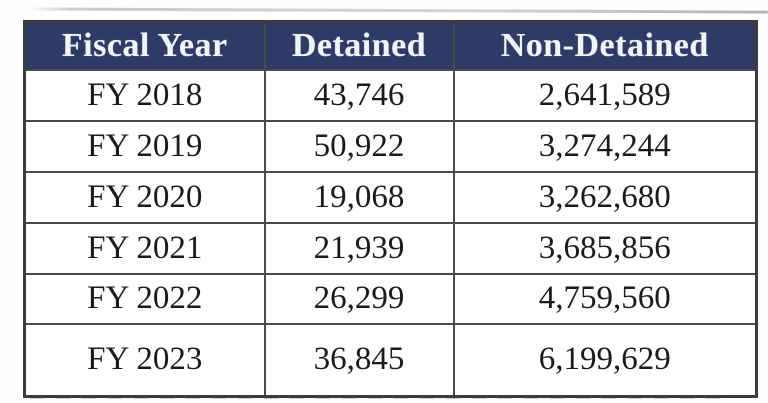 The image size is (768, 403). What do you see at coordinates (144, 146) in the screenshot?
I see `cell-fiscal-year: FY 2019` at bounding box center [144, 146].